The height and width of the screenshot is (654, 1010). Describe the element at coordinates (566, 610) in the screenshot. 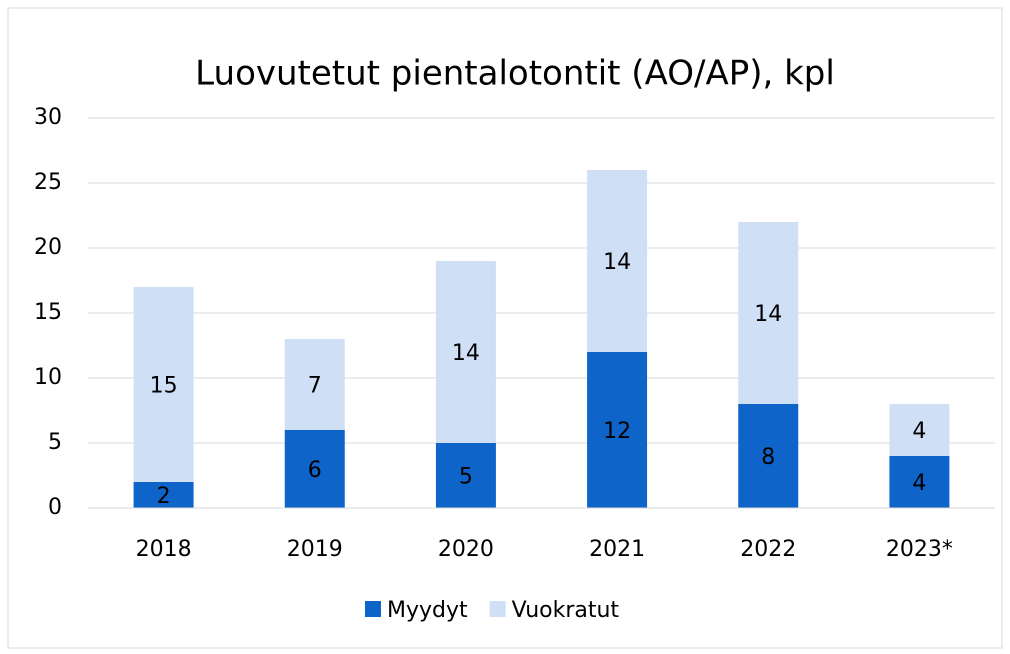

I see `legend-label: Vuokratut` at that location.